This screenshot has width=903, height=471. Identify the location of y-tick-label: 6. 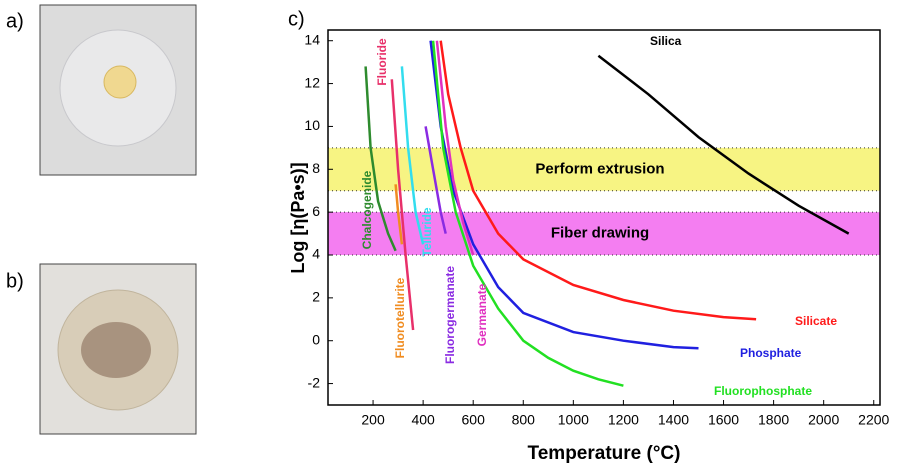
(316, 211).